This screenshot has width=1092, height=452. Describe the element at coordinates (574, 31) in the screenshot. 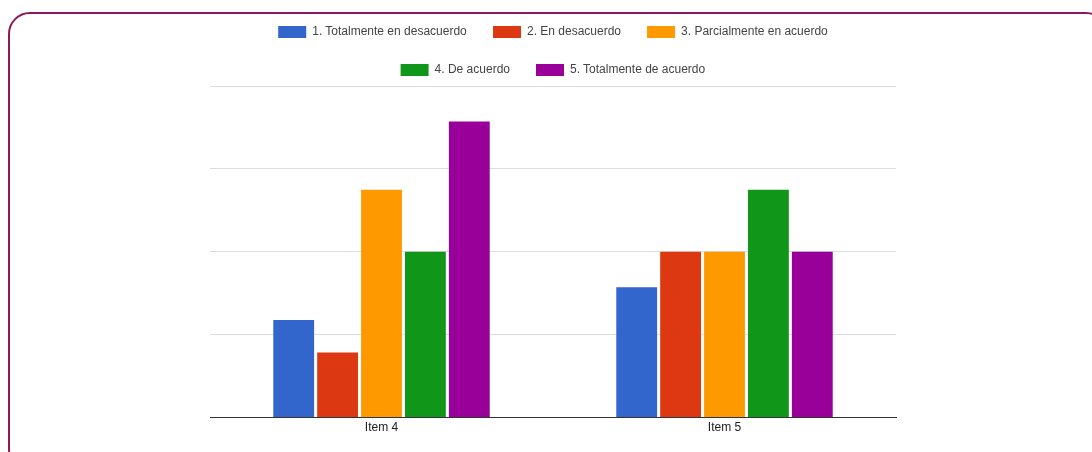

I see `legend-label: 2. En desacuerdo` at that location.